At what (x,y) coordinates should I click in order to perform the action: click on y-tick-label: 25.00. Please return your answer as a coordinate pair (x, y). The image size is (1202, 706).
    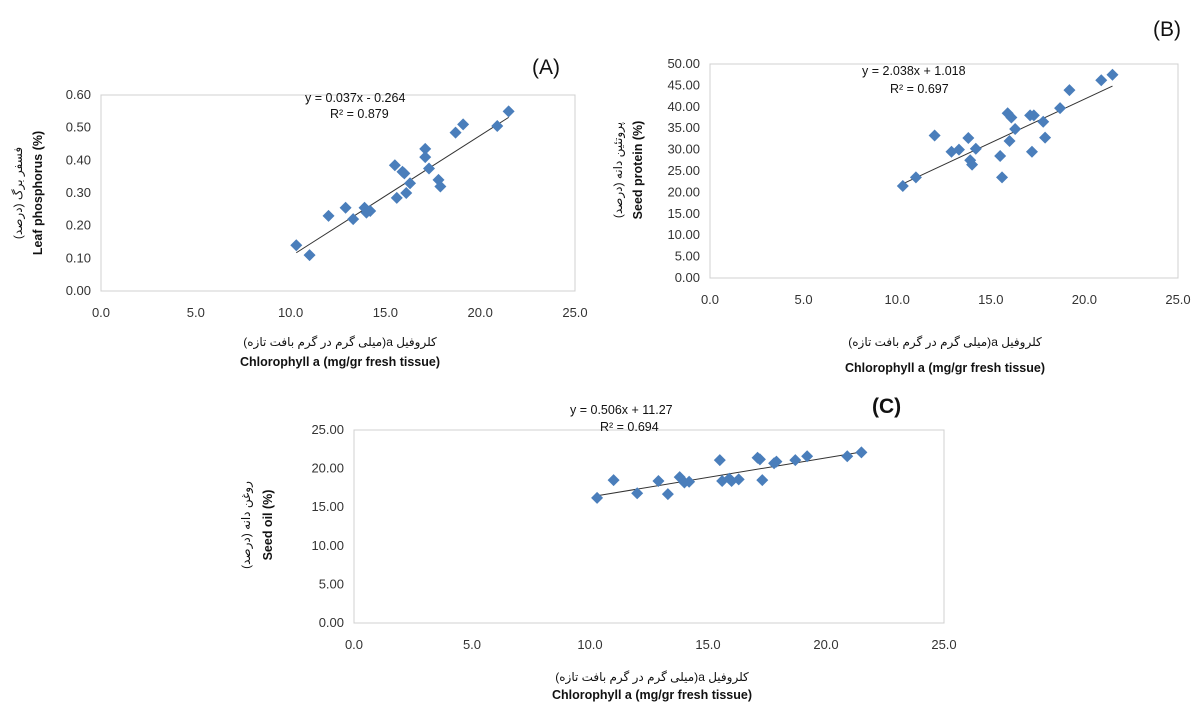
    Looking at the image, I should click on (683, 170).